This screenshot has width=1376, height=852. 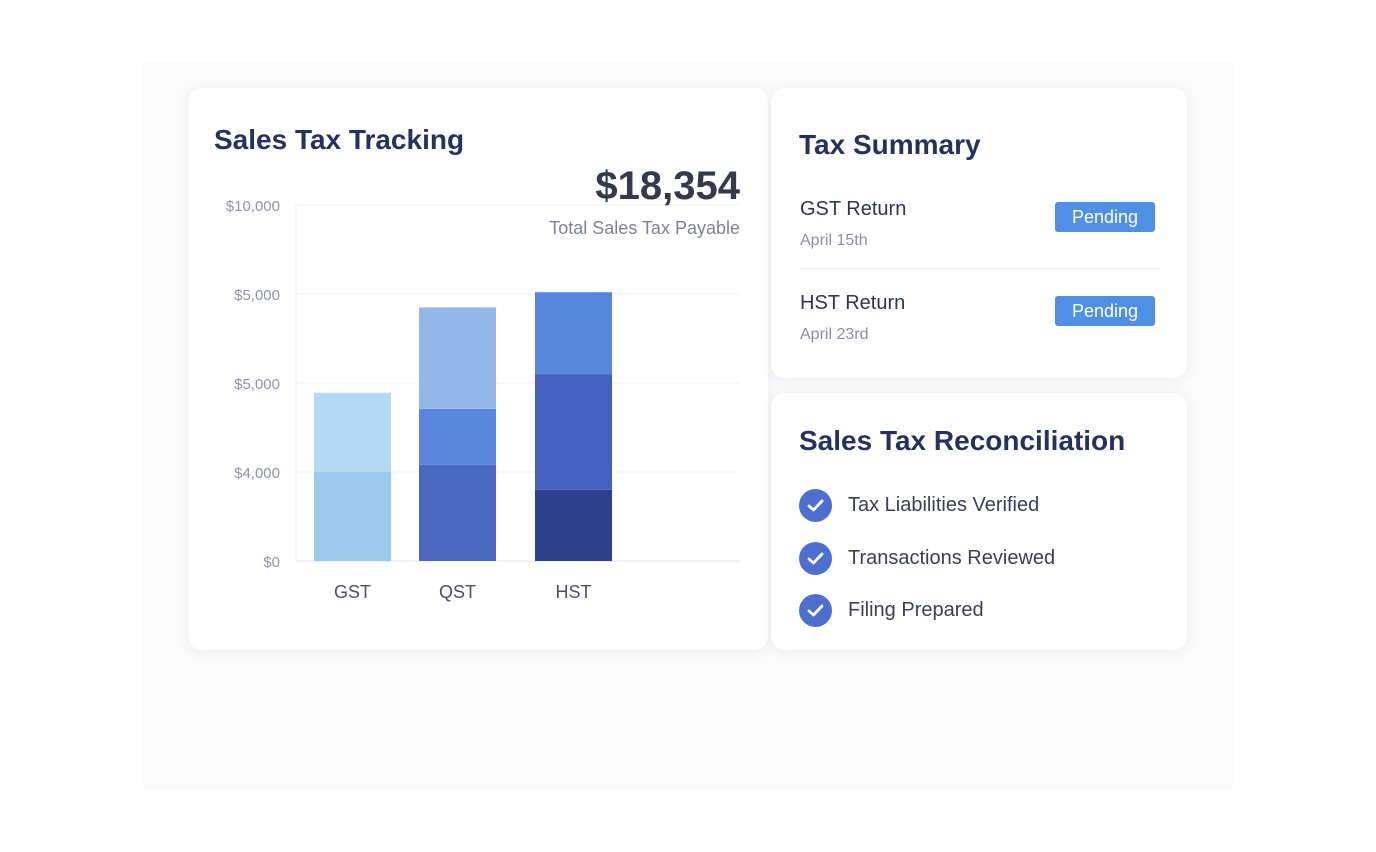 I want to click on total-tax-label: Total Sales Tax Payable, so click(x=644, y=228).